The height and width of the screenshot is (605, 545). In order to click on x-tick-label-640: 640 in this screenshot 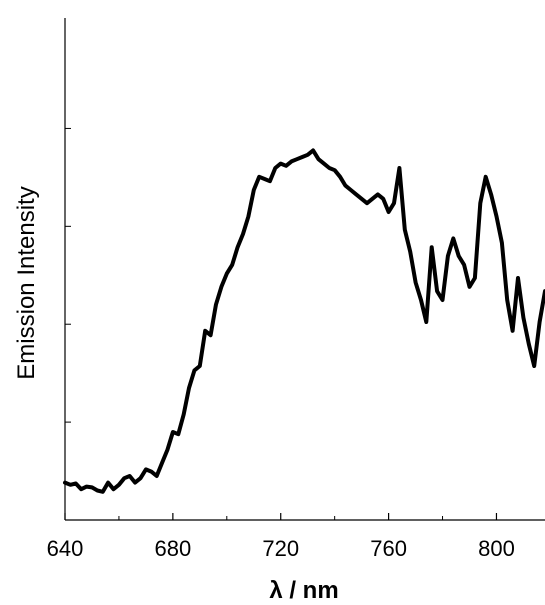, I will do `click(65, 548)`.